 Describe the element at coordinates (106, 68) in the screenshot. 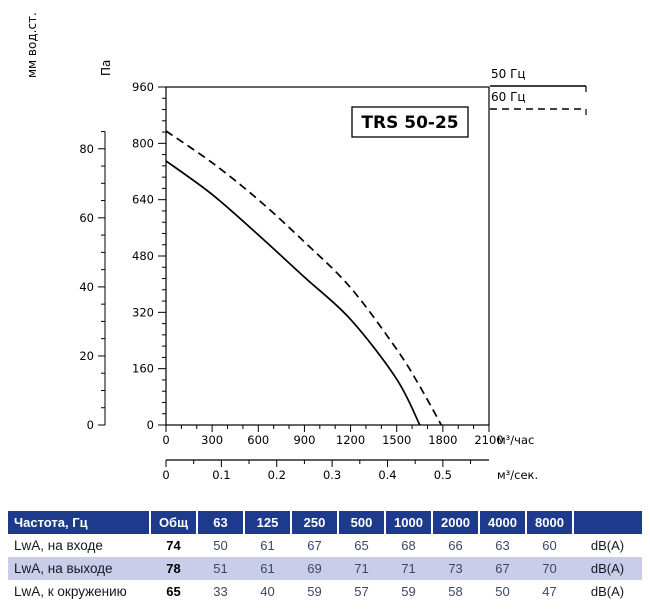

I see `pa-axis-title: Па` at that location.